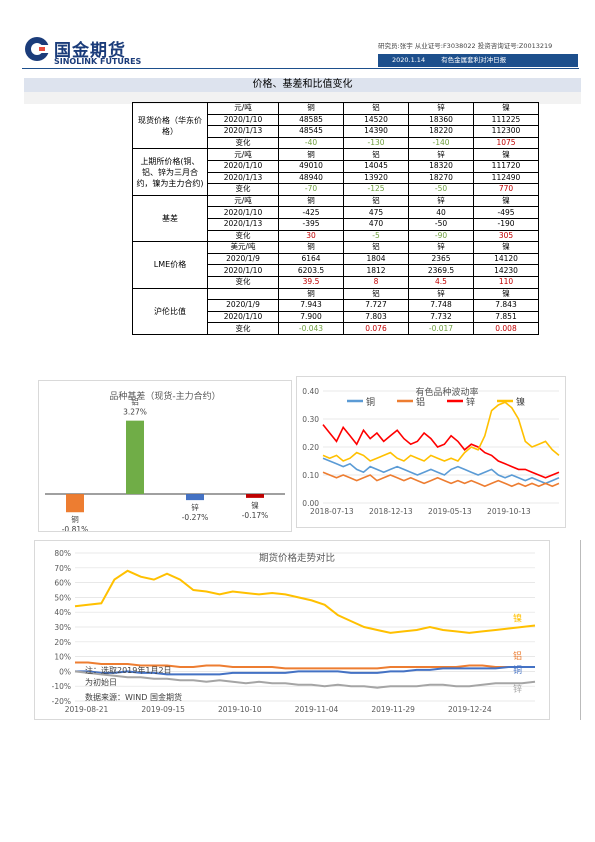  I want to click on table-cell: 7.803, so click(376, 317).